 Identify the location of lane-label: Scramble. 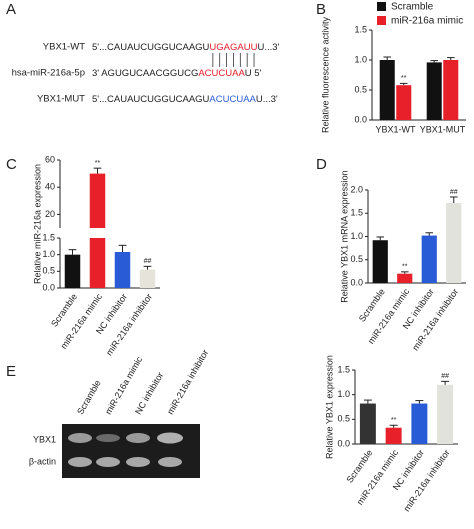
(89, 397).